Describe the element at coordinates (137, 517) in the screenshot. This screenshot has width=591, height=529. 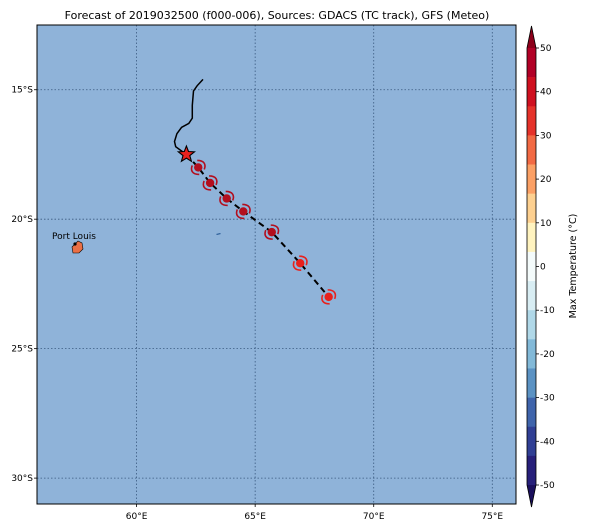
I see `lon-tick-label: 60°E` at that location.